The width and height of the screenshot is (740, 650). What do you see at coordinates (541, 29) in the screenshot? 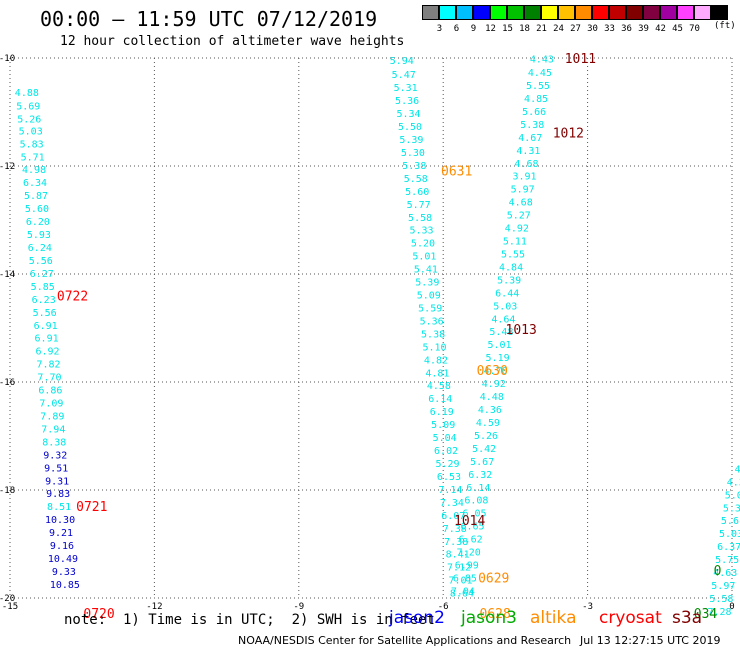
I see `scale-label: 21` at bounding box center [541, 29].